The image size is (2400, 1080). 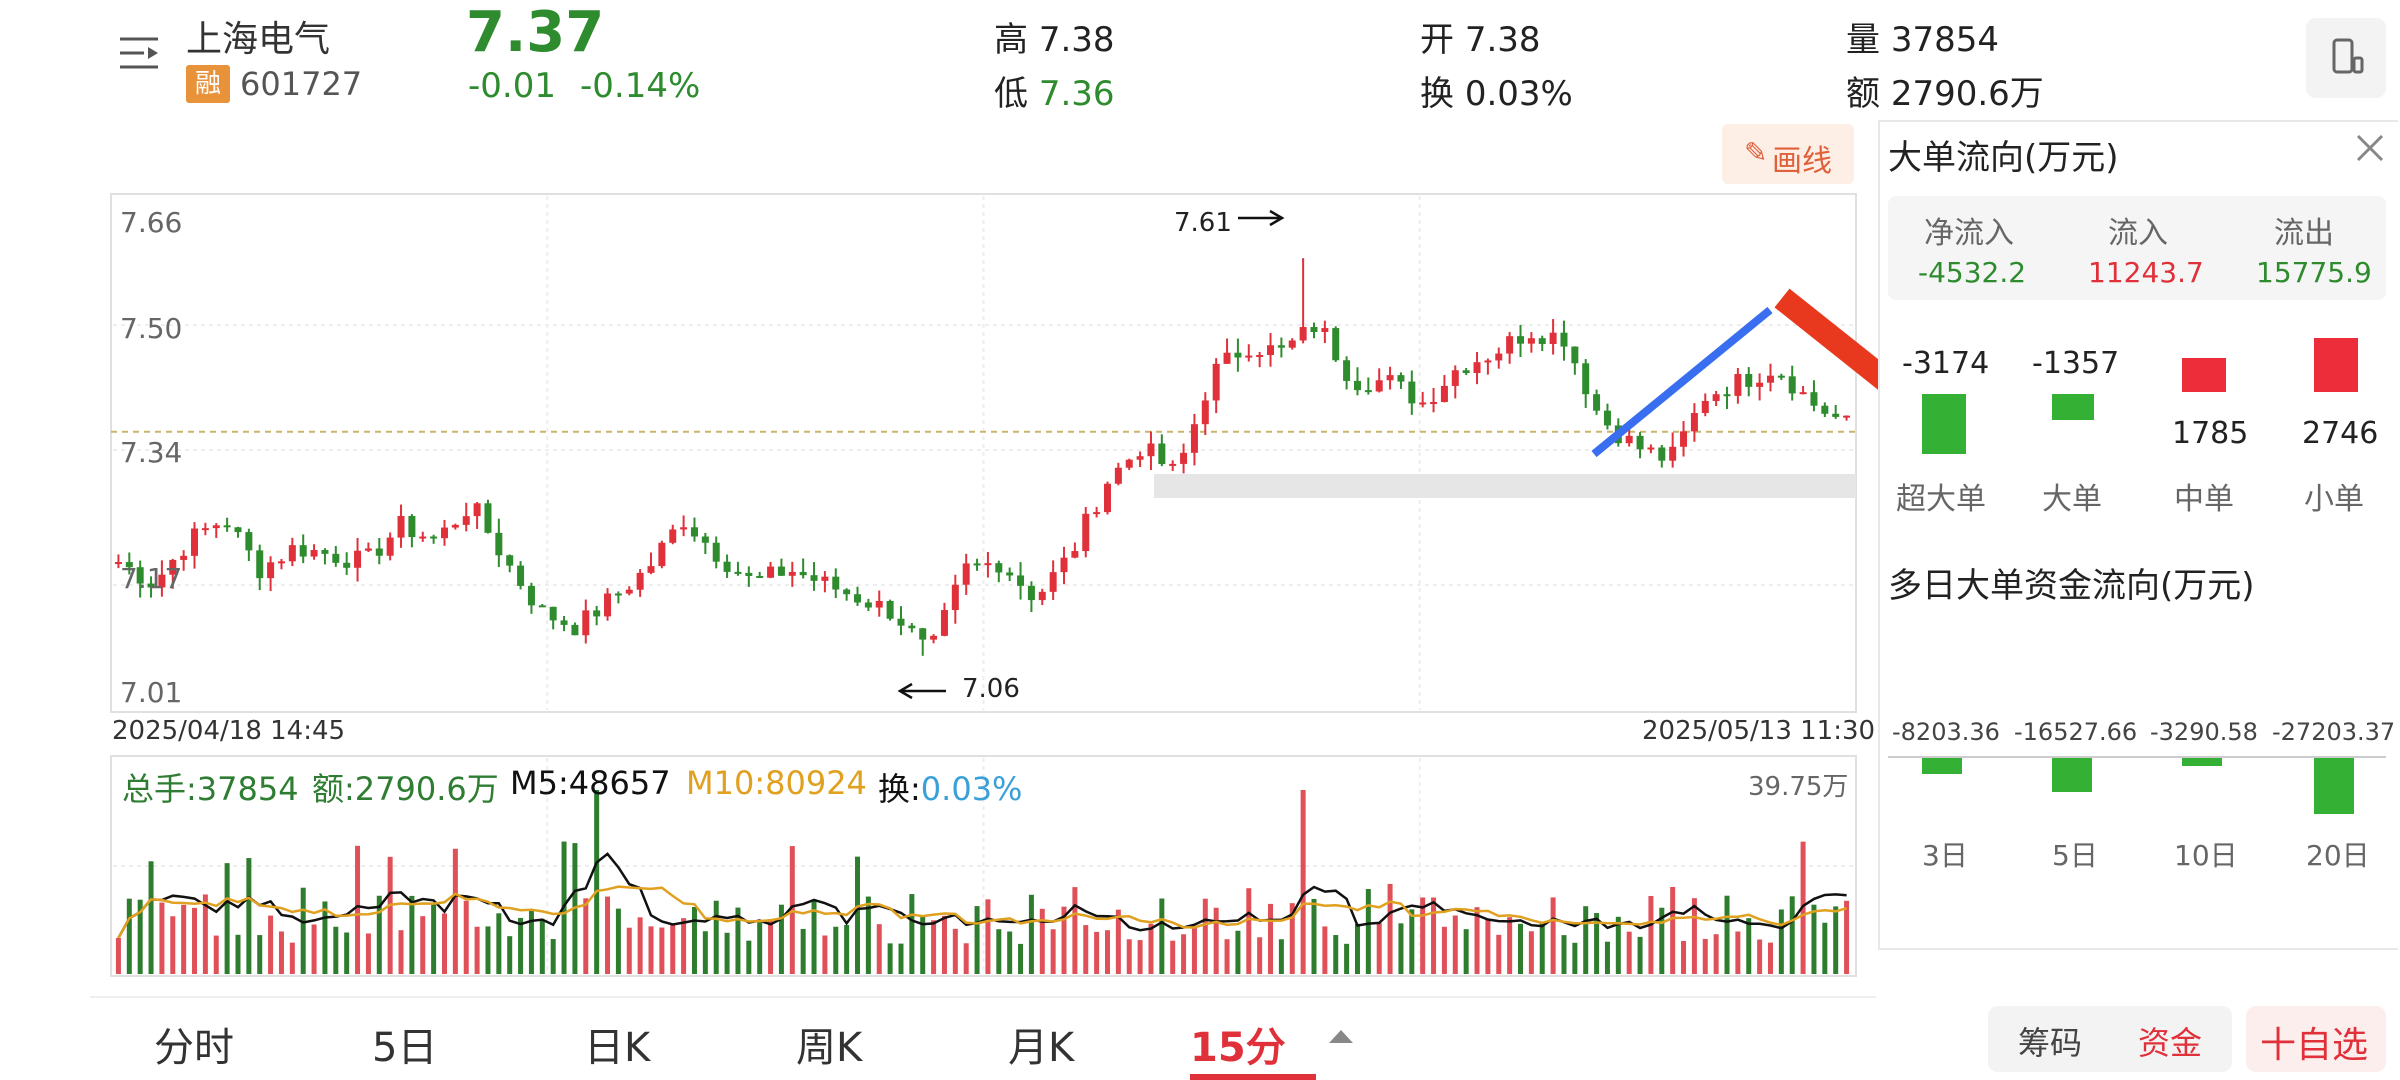 I want to click on price-band-highlight, so click(x=1505, y=486).